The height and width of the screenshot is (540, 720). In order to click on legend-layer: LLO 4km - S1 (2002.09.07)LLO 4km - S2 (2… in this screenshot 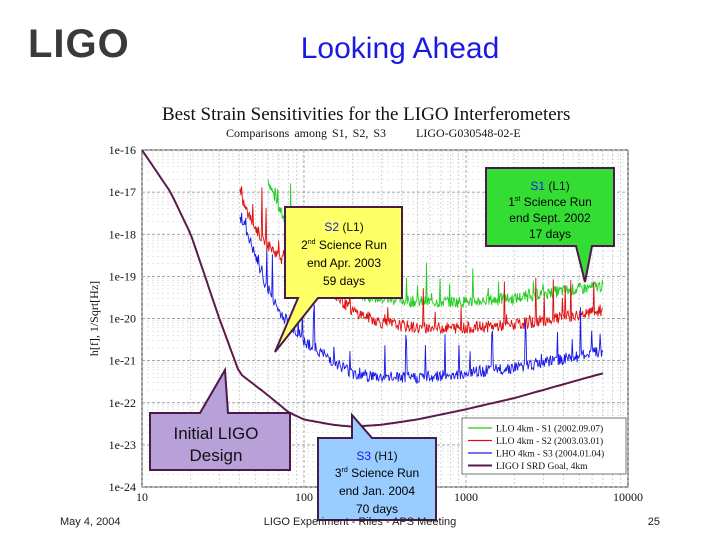, I will do `click(544, 446)`.